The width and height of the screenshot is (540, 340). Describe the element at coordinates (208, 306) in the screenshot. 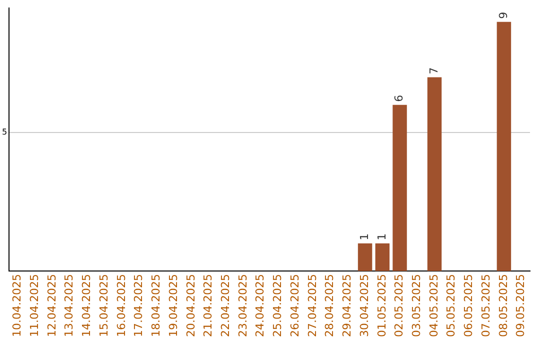

I see `x-tick-label: 21.04.2025` at that location.